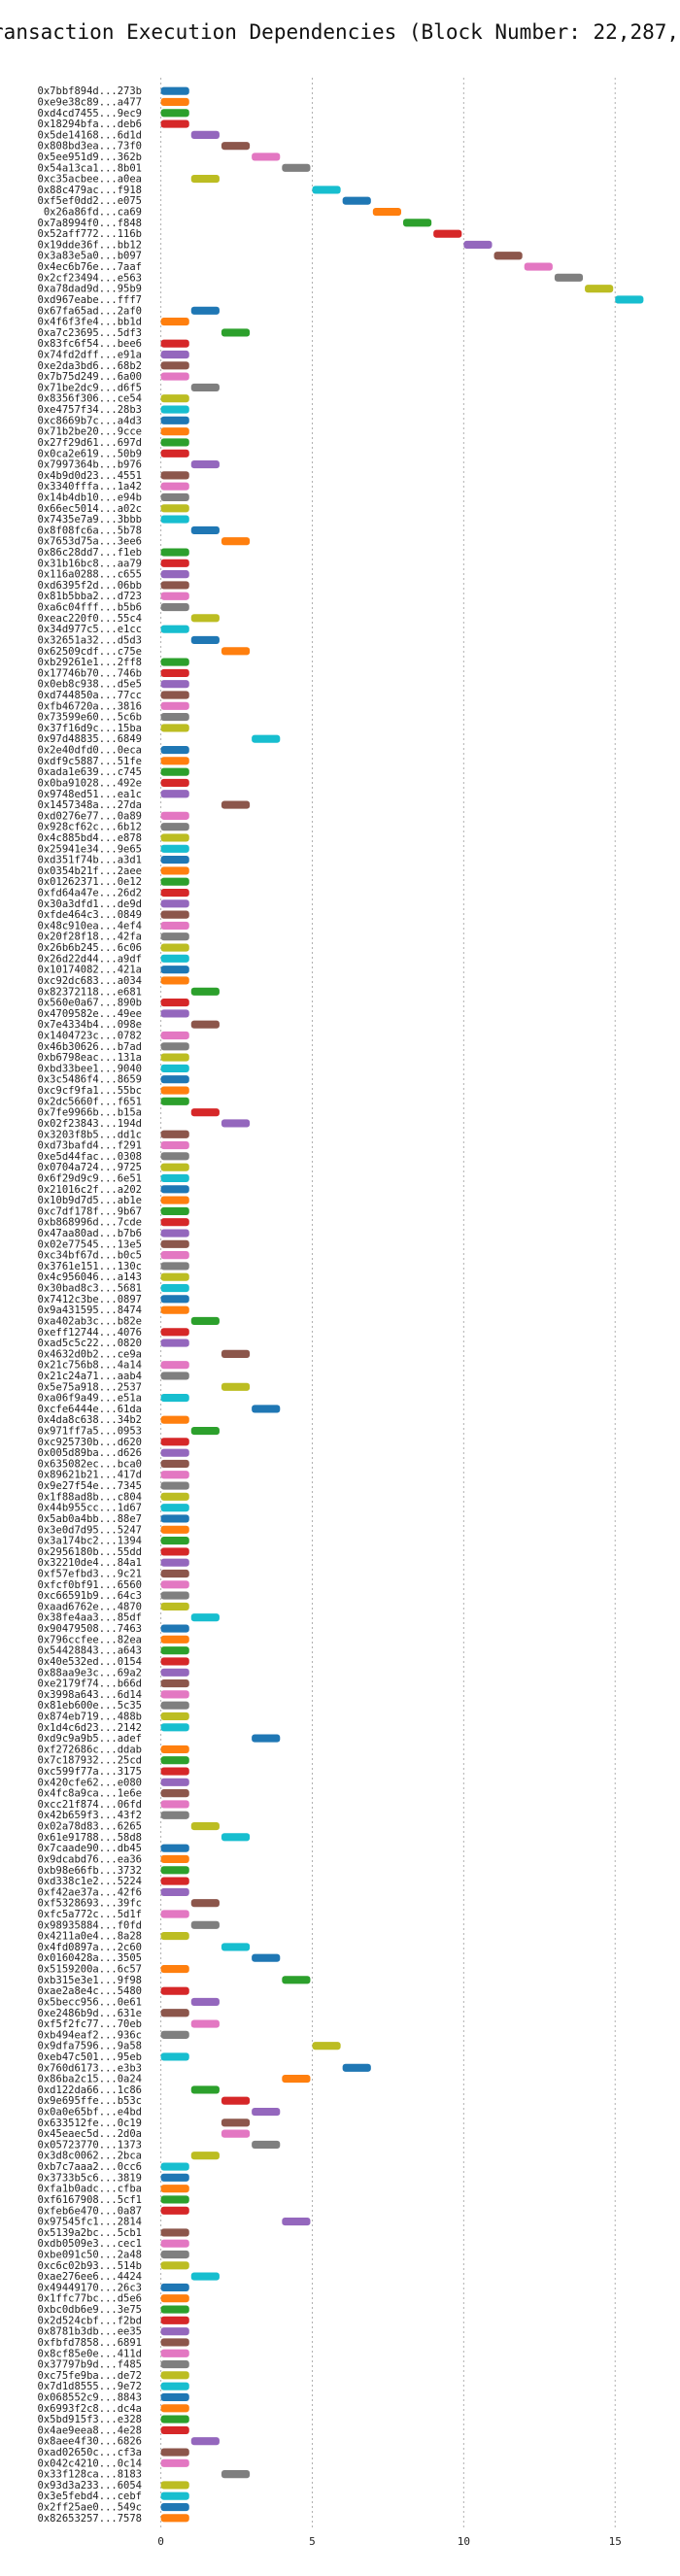 Image resolution: width=680 pixels, height=2576 pixels. What do you see at coordinates (90, 904) in the screenshot?
I see `y-tick-label: 0x30a3dfd1...de9d` at bounding box center [90, 904].